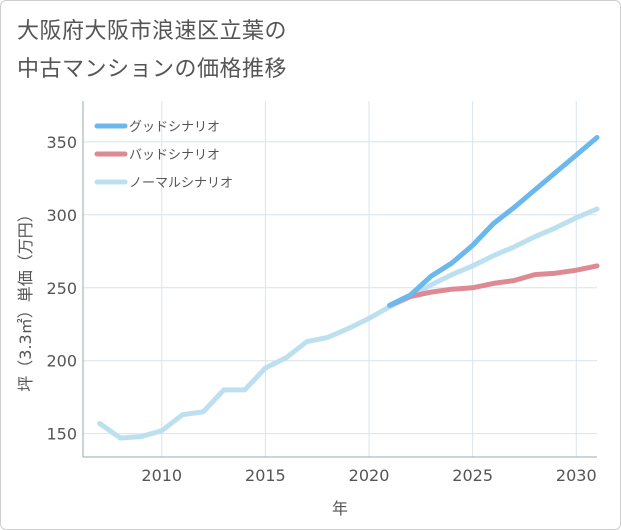  What do you see at coordinates (493, 221) in the screenshot?
I see `good-scenario-line` at bounding box center [493, 221].